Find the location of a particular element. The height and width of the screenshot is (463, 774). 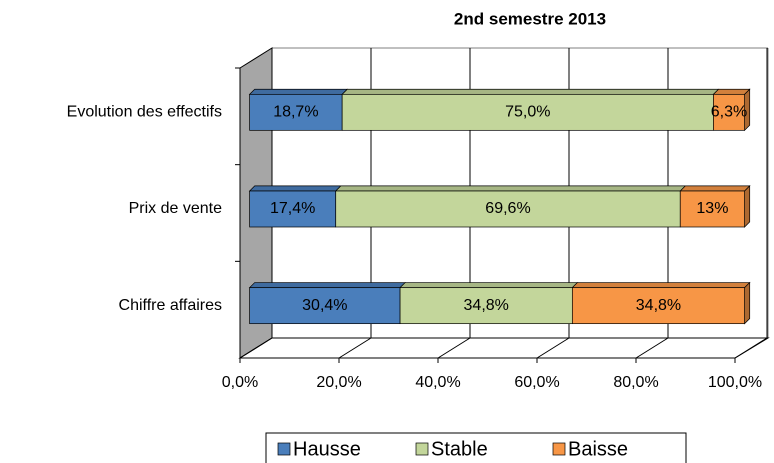

value-label: 17,4% is located at coordinates (292, 208).